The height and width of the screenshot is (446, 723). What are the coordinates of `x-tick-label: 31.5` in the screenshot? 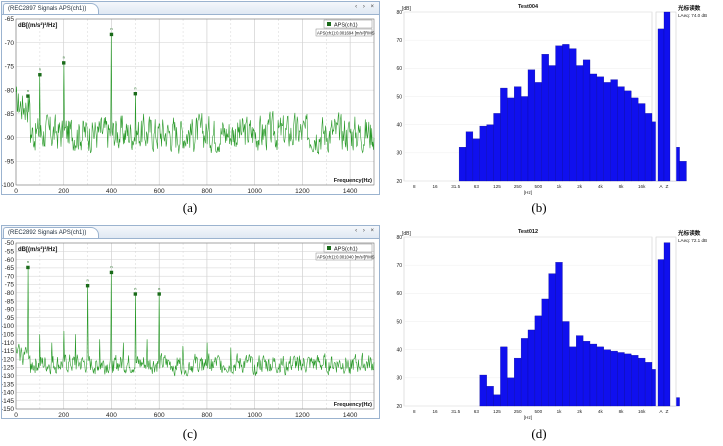 It's located at (455, 411).